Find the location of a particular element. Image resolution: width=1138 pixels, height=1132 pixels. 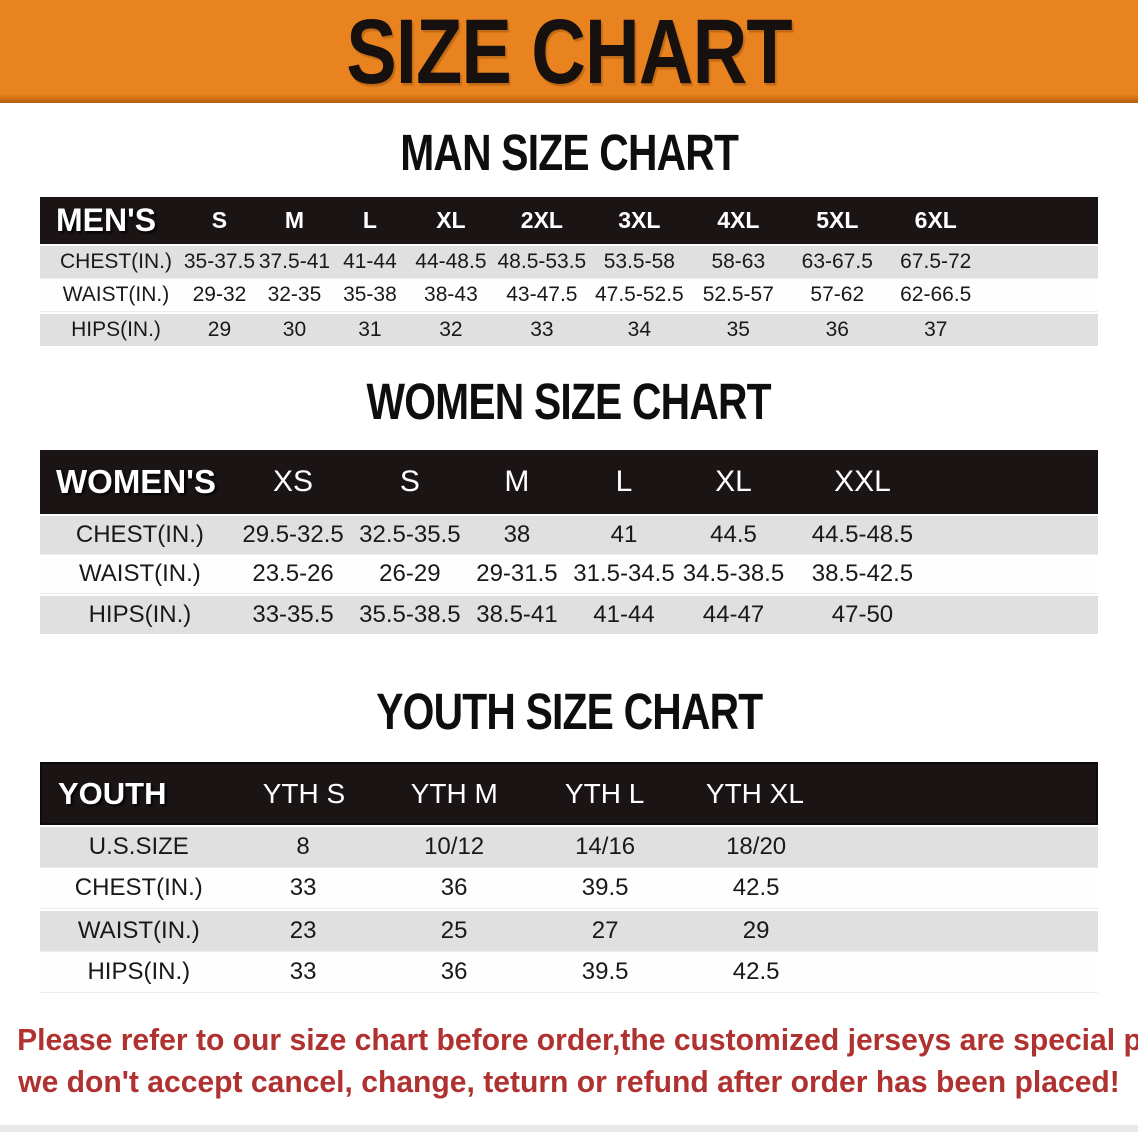

size-value-cell: 35.5-38.5 is located at coordinates (410, 614).